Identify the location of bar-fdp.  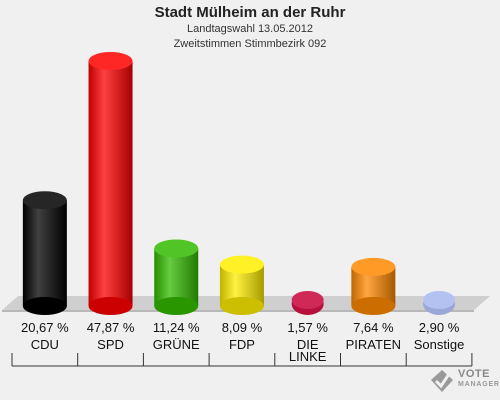
(241, 285).